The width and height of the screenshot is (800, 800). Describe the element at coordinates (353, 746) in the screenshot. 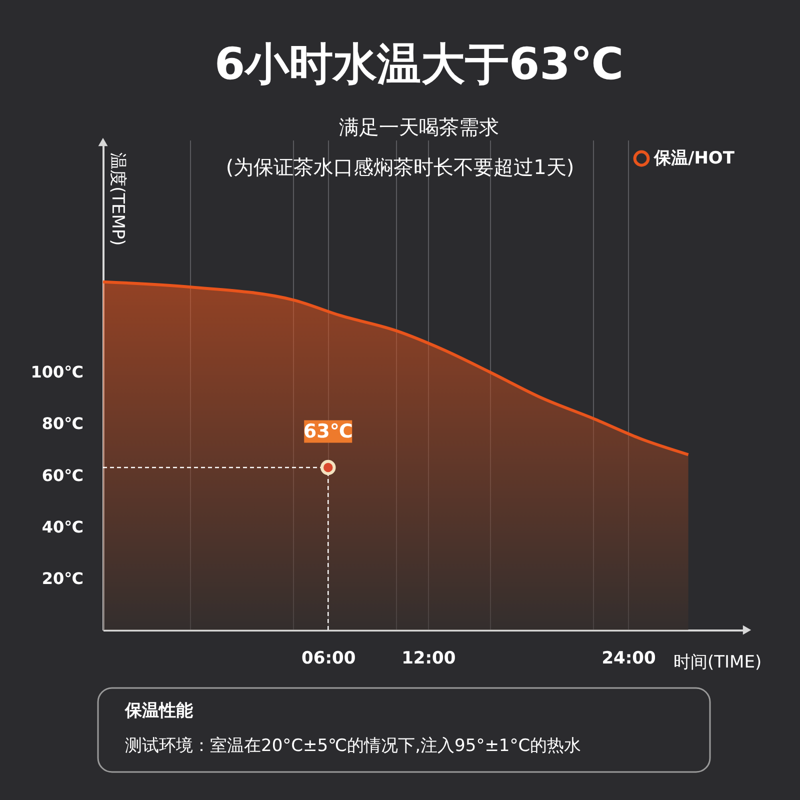

I see `text: 测试环境：室温在20°C±5℃的情况下,注入95°±1°C的热水` at that location.